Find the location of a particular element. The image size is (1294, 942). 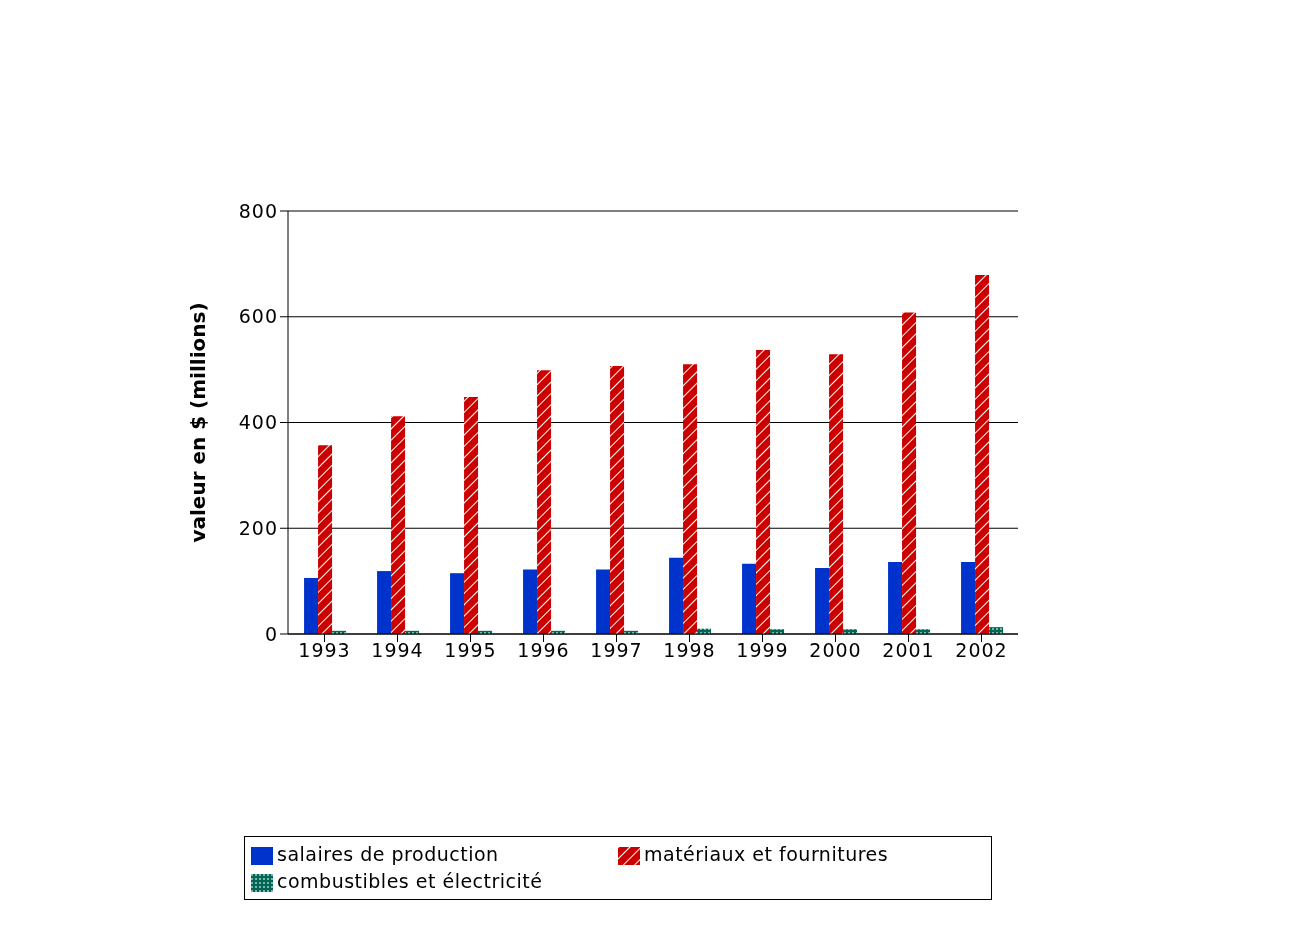

x-tick-label: 1997 is located at coordinates (616, 650).